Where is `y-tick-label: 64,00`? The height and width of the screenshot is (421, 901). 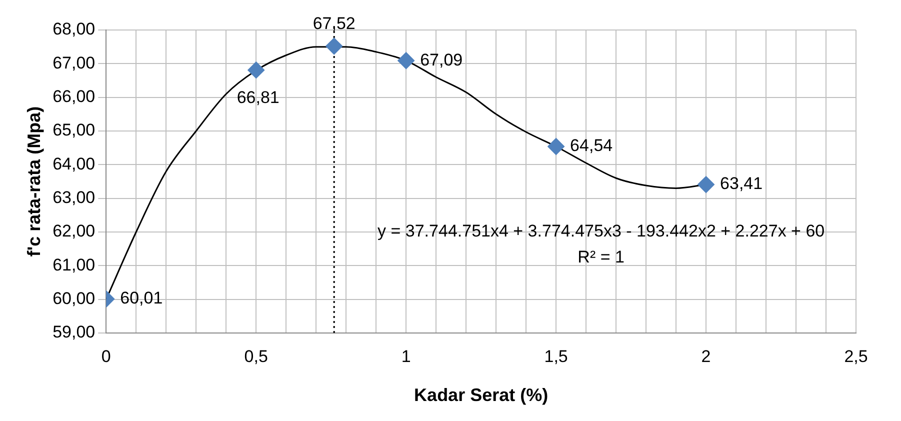 y-tick-label: 64,00 is located at coordinates (74, 164).